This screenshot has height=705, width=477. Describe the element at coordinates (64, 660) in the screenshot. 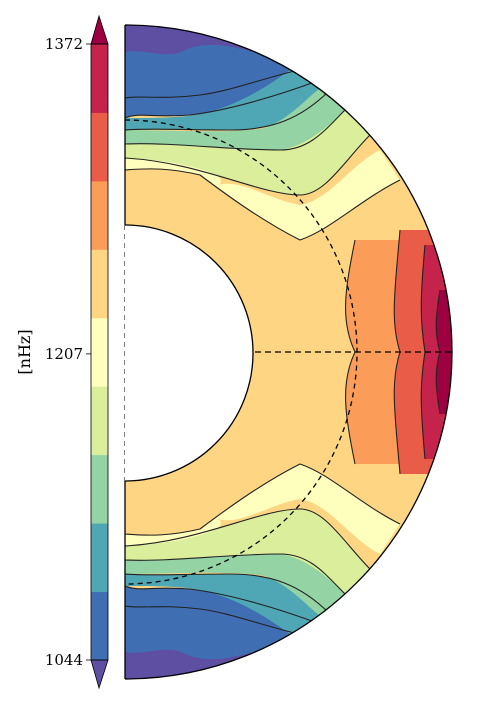

I see `colorbar-tick-label: 1044` at that location.